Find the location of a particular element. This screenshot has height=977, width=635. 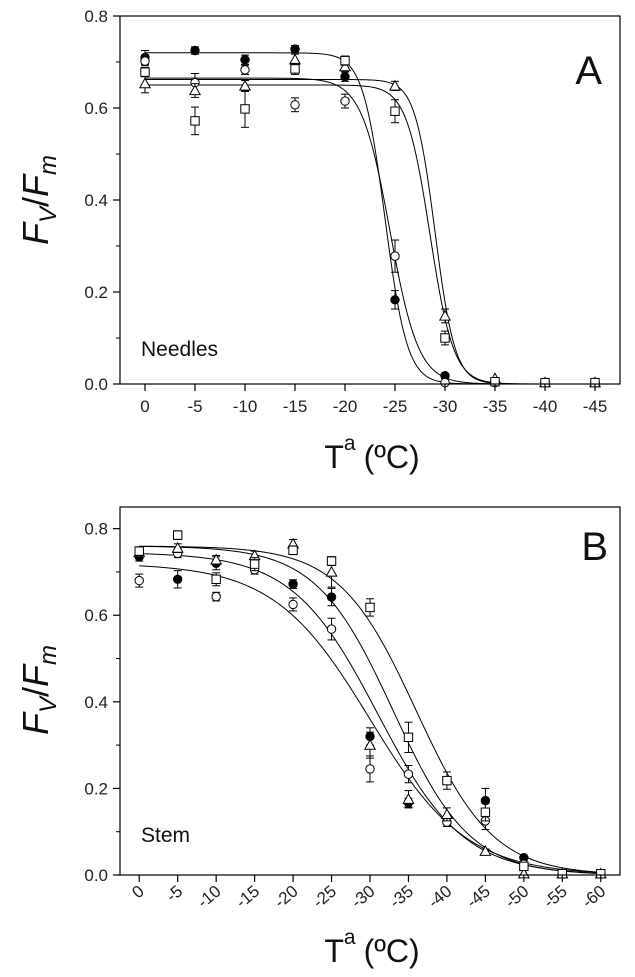

panel-a-x-tick-label: -25 is located at coordinates (395, 406).